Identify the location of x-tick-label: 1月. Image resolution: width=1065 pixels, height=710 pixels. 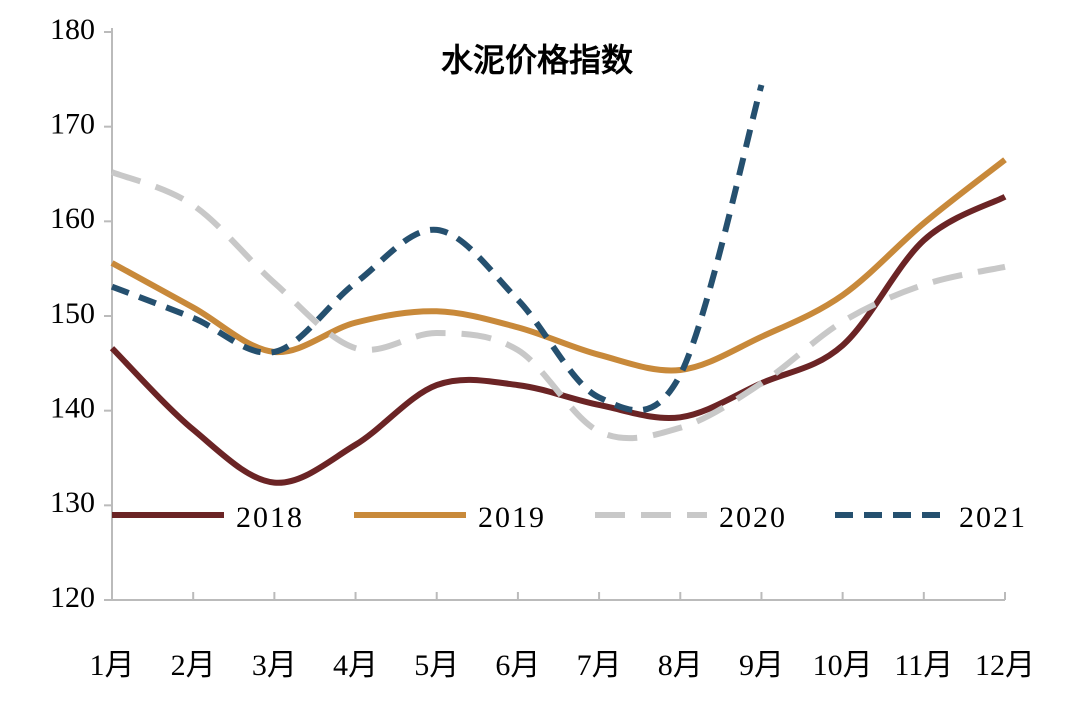
(112, 665).